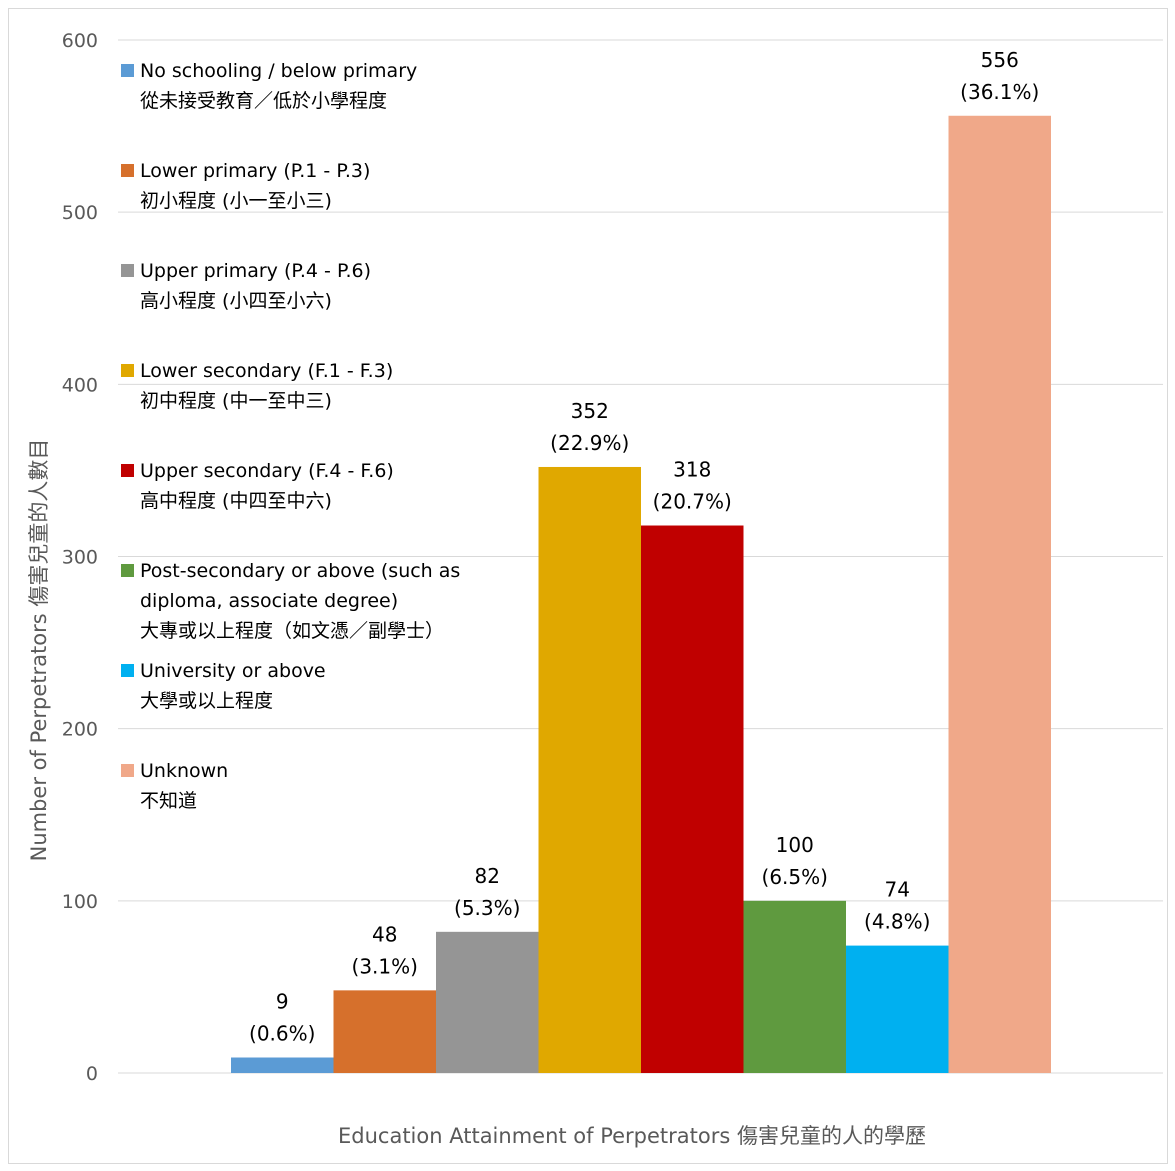 The height and width of the screenshot is (1171, 1175). Describe the element at coordinates (692, 502) in the screenshot. I see `percent-label: (20.7%)` at that location.